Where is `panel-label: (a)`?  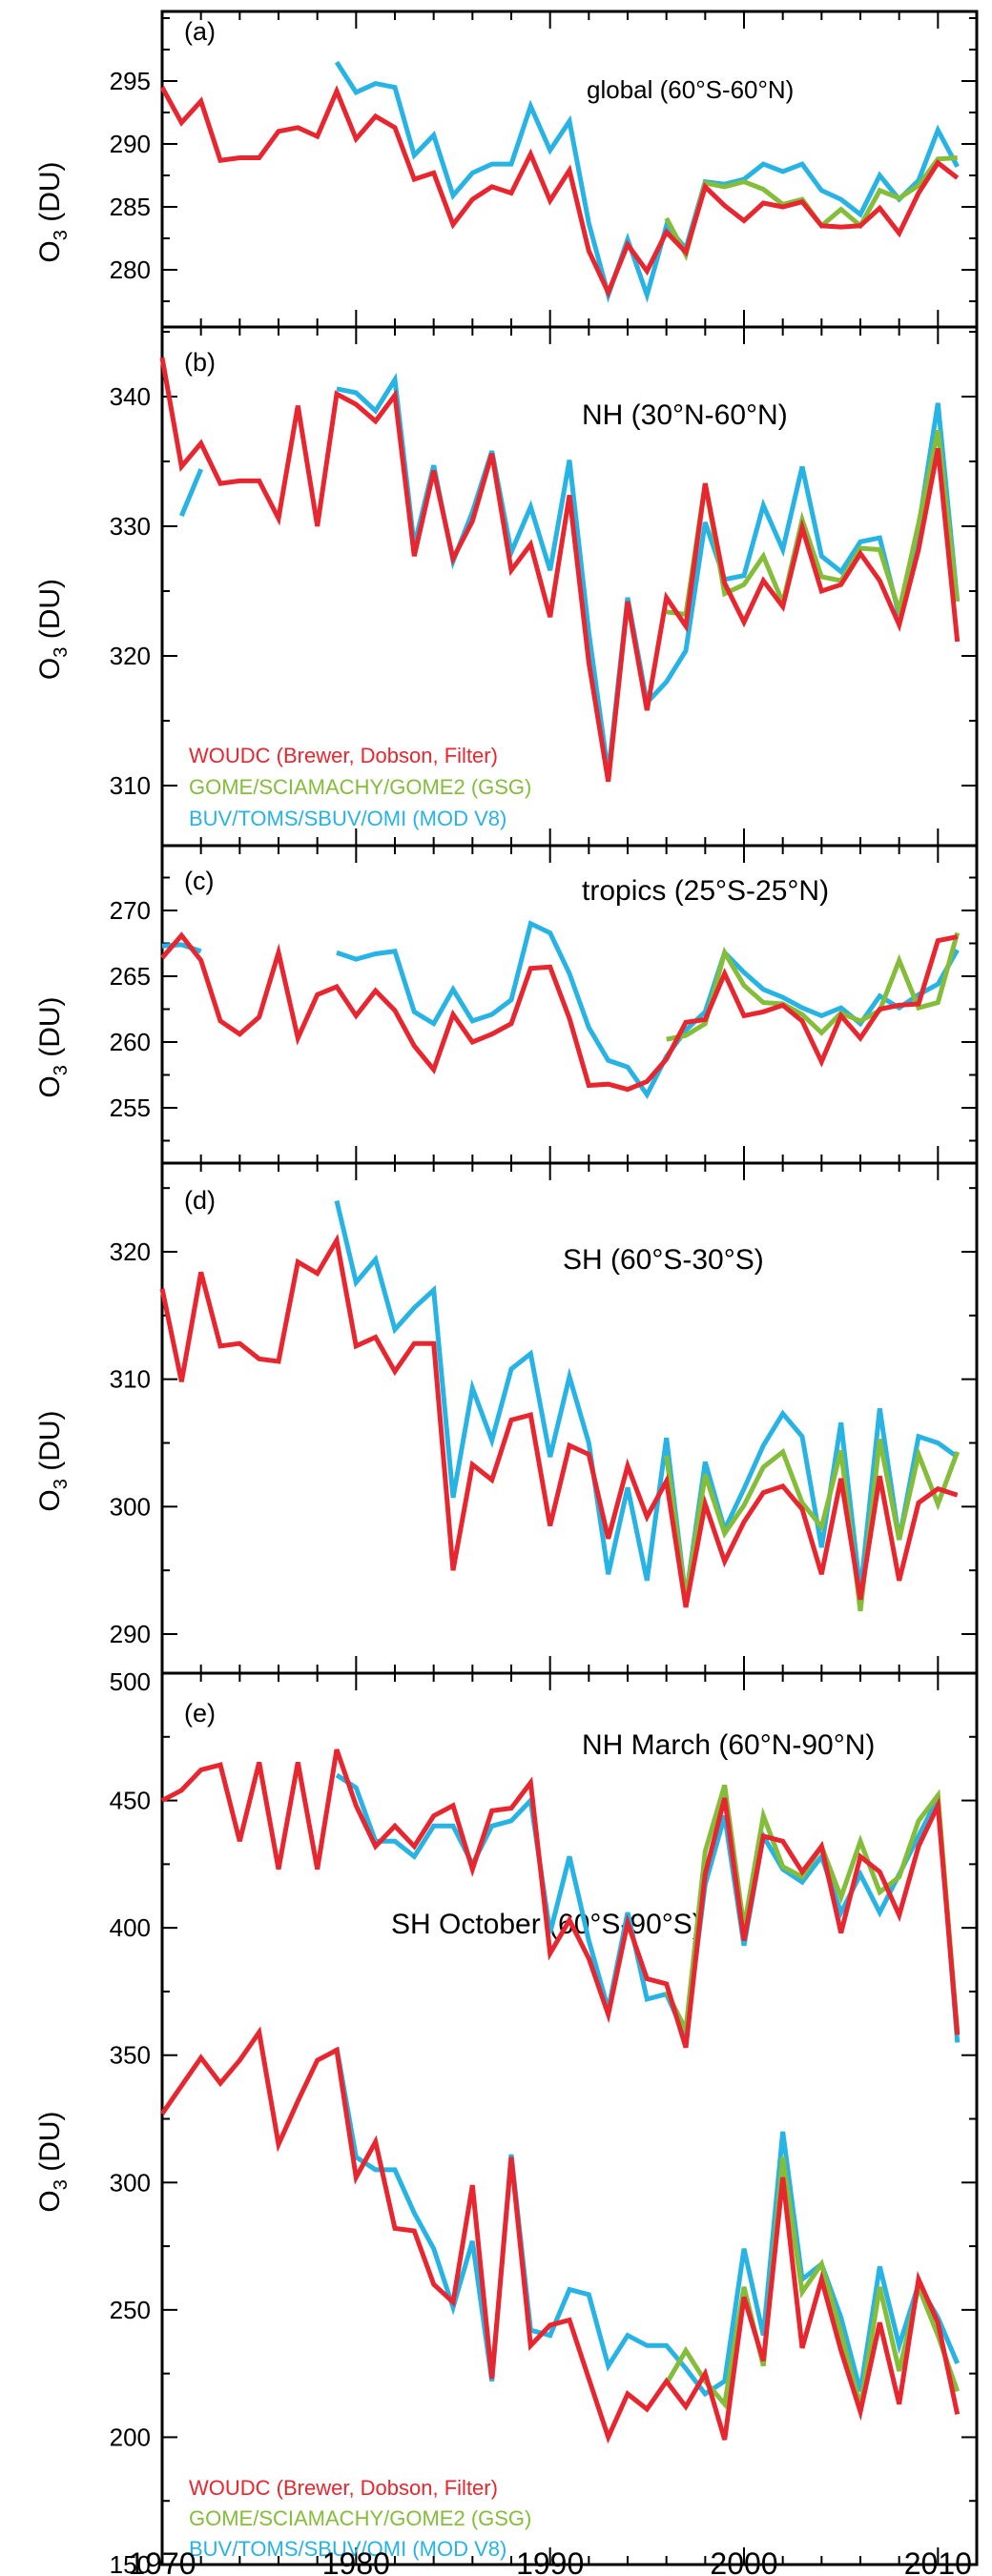
panel-label: (a) is located at coordinates (200, 31).